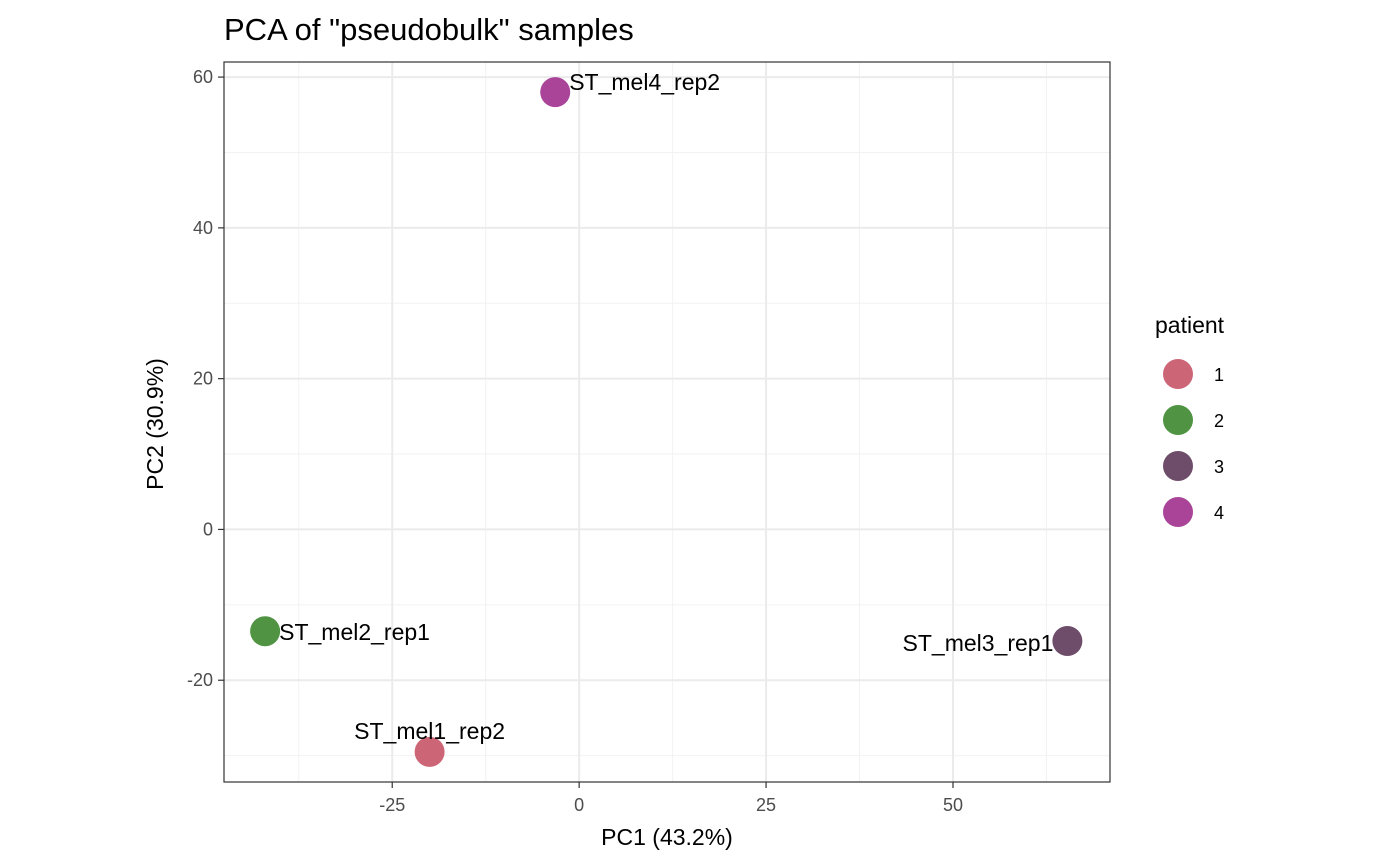  Describe the element at coordinates (579, 805) in the screenshot. I see `x-tick-label: 0` at that location.